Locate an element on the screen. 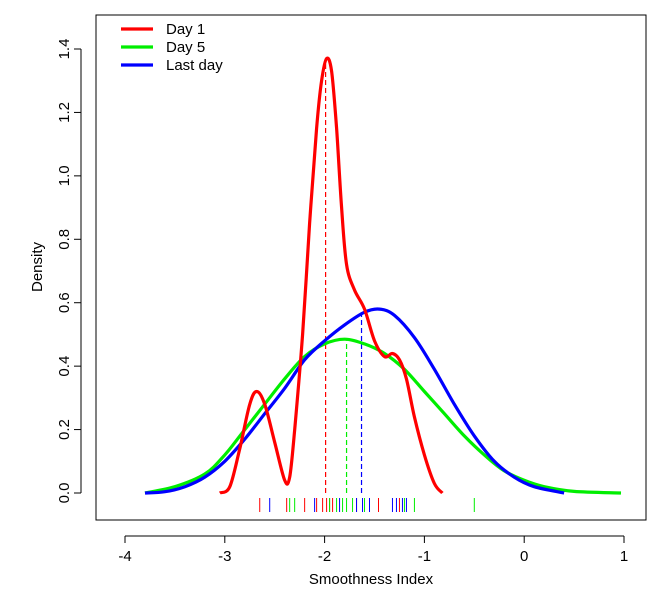 The width and height of the screenshot is (663, 589). y-axis-title: Density is located at coordinates (37, 266).